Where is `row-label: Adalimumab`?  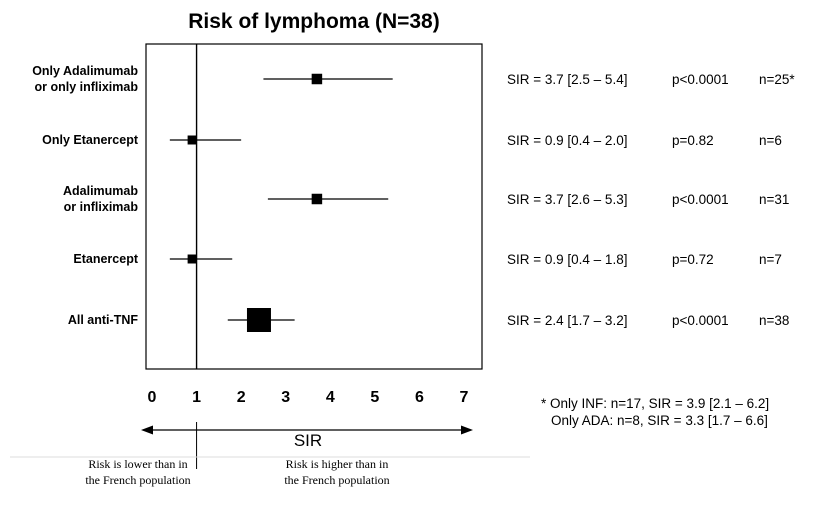 row-label: Adalimumab is located at coordinates (100, 191).